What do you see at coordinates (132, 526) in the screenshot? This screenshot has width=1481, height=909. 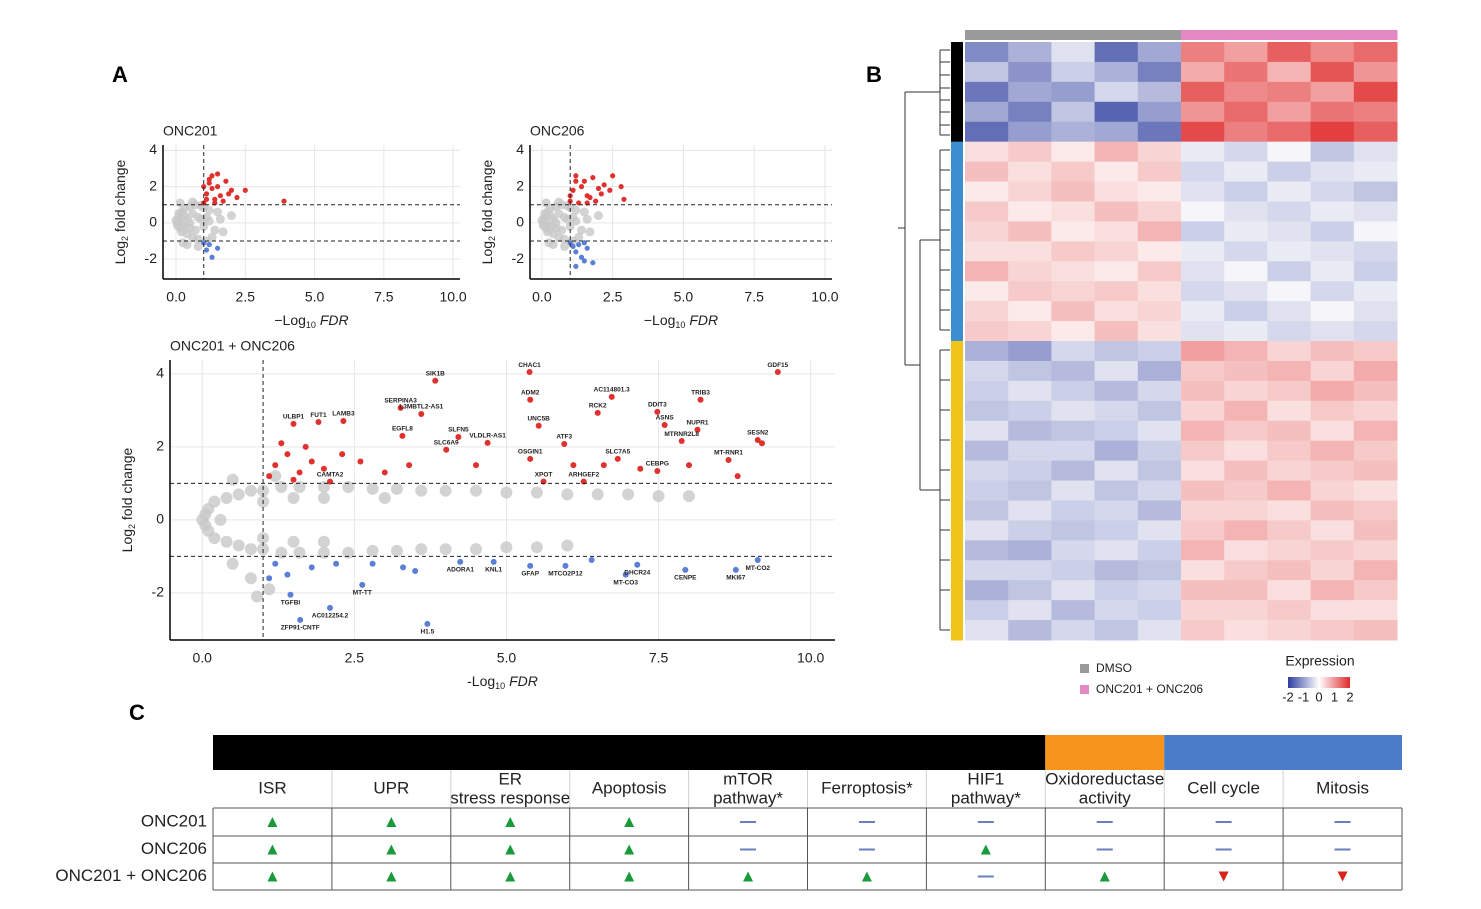 I see `y-axis-label-part: 2` at bounding box center [132, 526].